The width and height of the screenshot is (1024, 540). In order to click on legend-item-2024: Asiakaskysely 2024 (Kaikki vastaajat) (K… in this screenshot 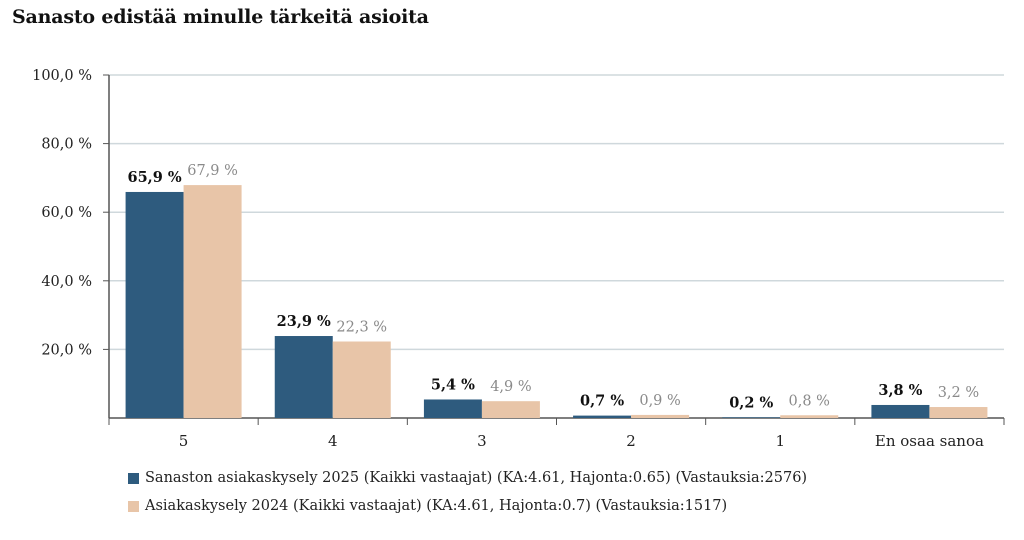, I will do `click(467, 506)`.